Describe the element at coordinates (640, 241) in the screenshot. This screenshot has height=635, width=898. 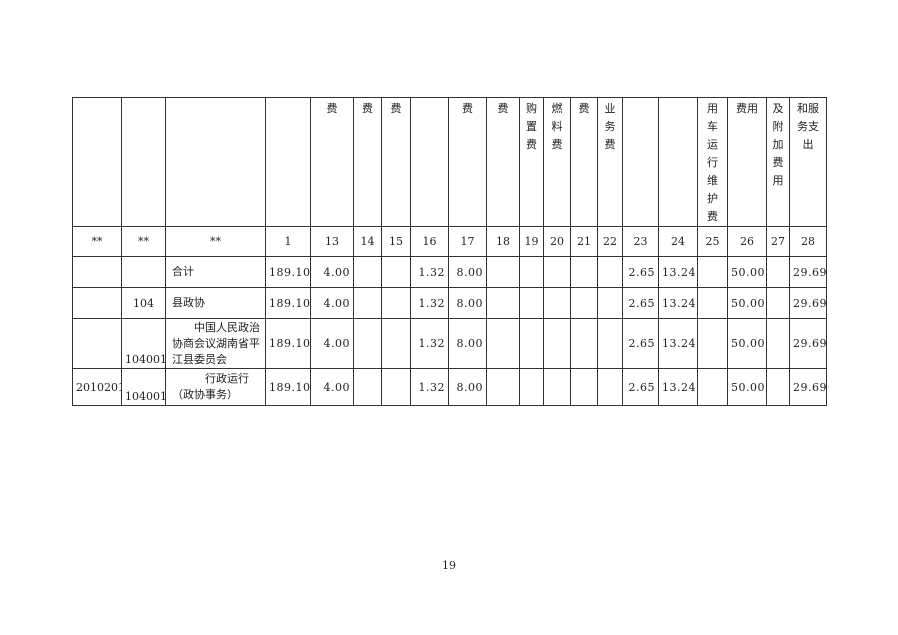
I see `column-number: 23` at that location.